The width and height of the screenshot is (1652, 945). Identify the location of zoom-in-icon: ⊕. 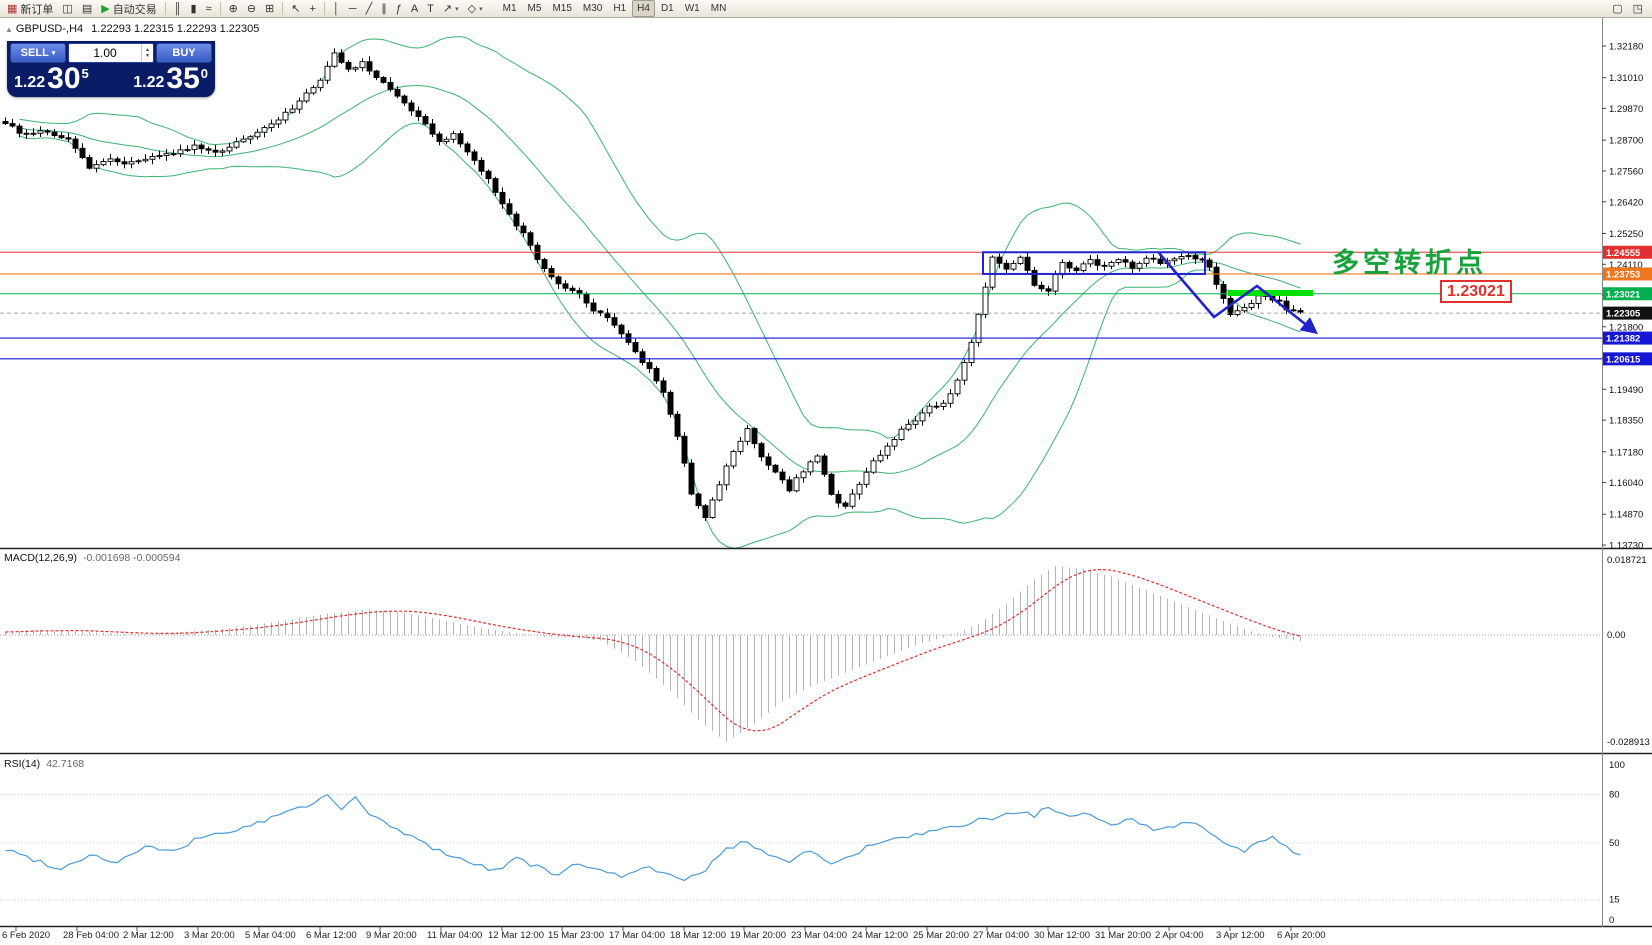
(233, 9).